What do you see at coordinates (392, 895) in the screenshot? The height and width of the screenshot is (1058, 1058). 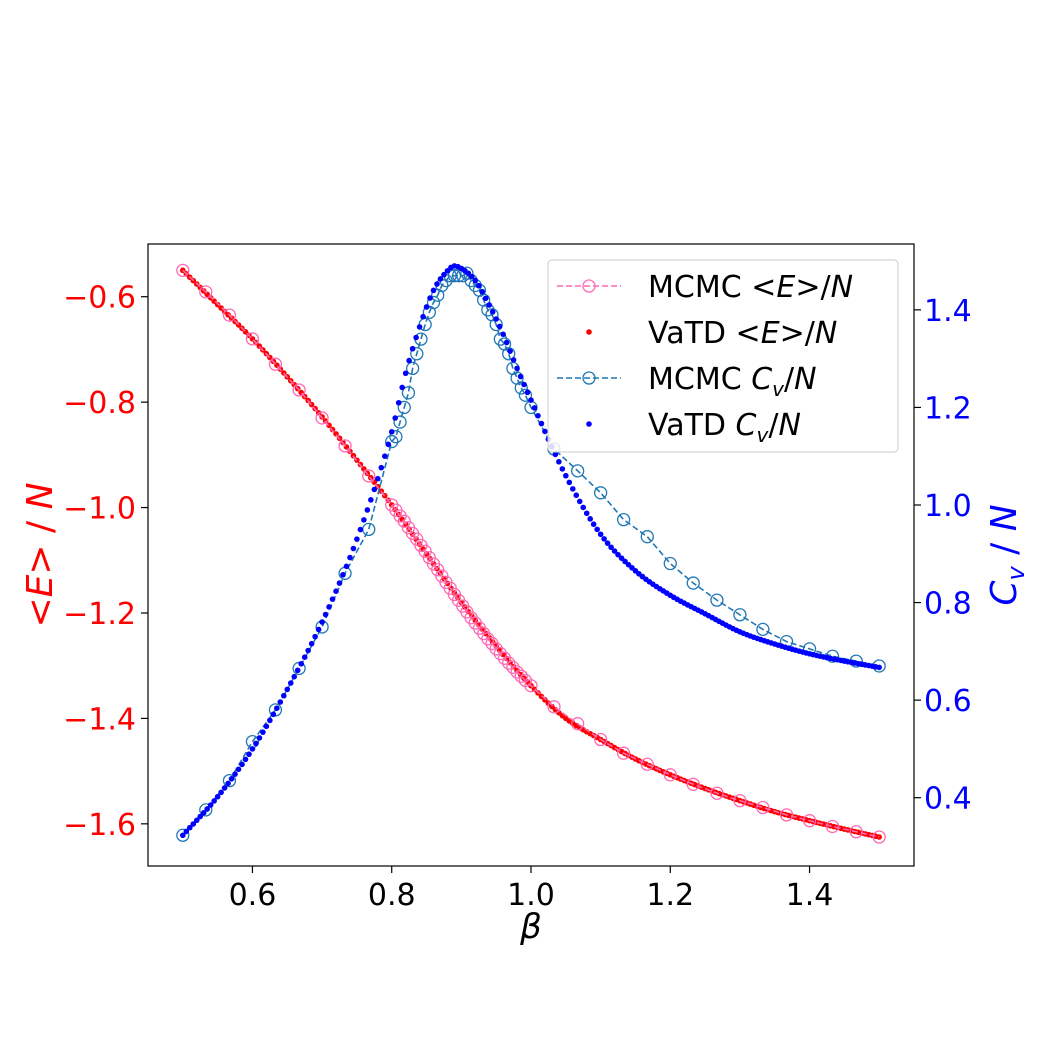 I see `x-tick-label: 0.8` at bounding box center [392, 895].